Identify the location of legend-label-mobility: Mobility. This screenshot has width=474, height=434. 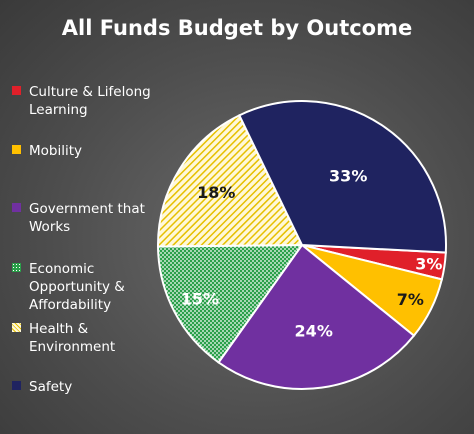
(56, 151).